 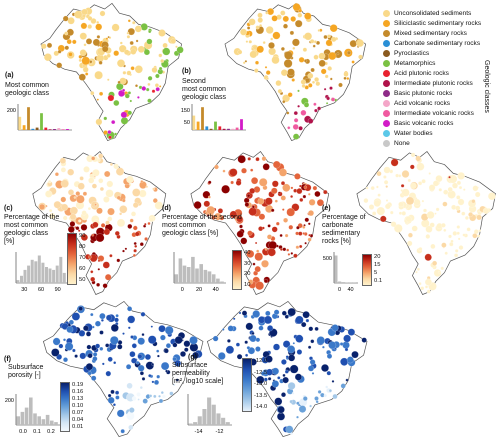 I want to click on legend-item: None, so click(x=441, y=143).